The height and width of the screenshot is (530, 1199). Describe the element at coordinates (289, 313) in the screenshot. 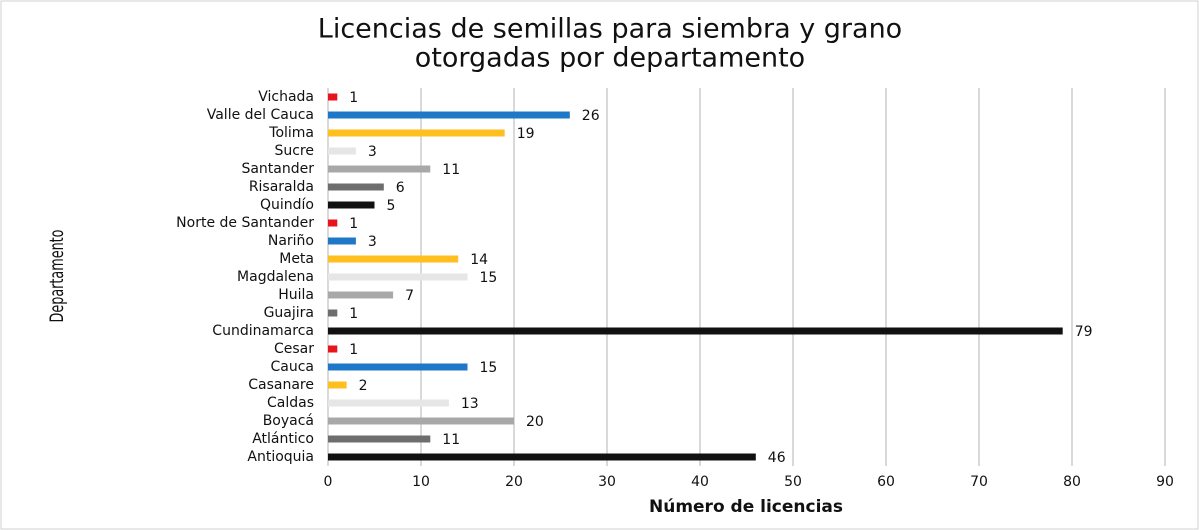

I see `y-tick-label: Guajira` at that location.